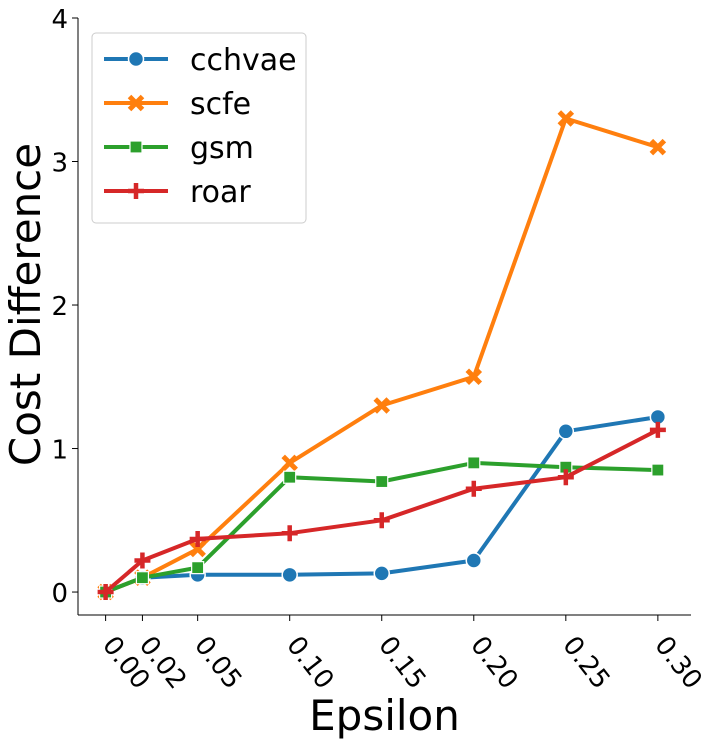 Image resolution: width=703 pixels, height=744 pixels. Describe the element at coordinates (59, 164) in the screenshot. I see `y-tick-label: 3` at that location.